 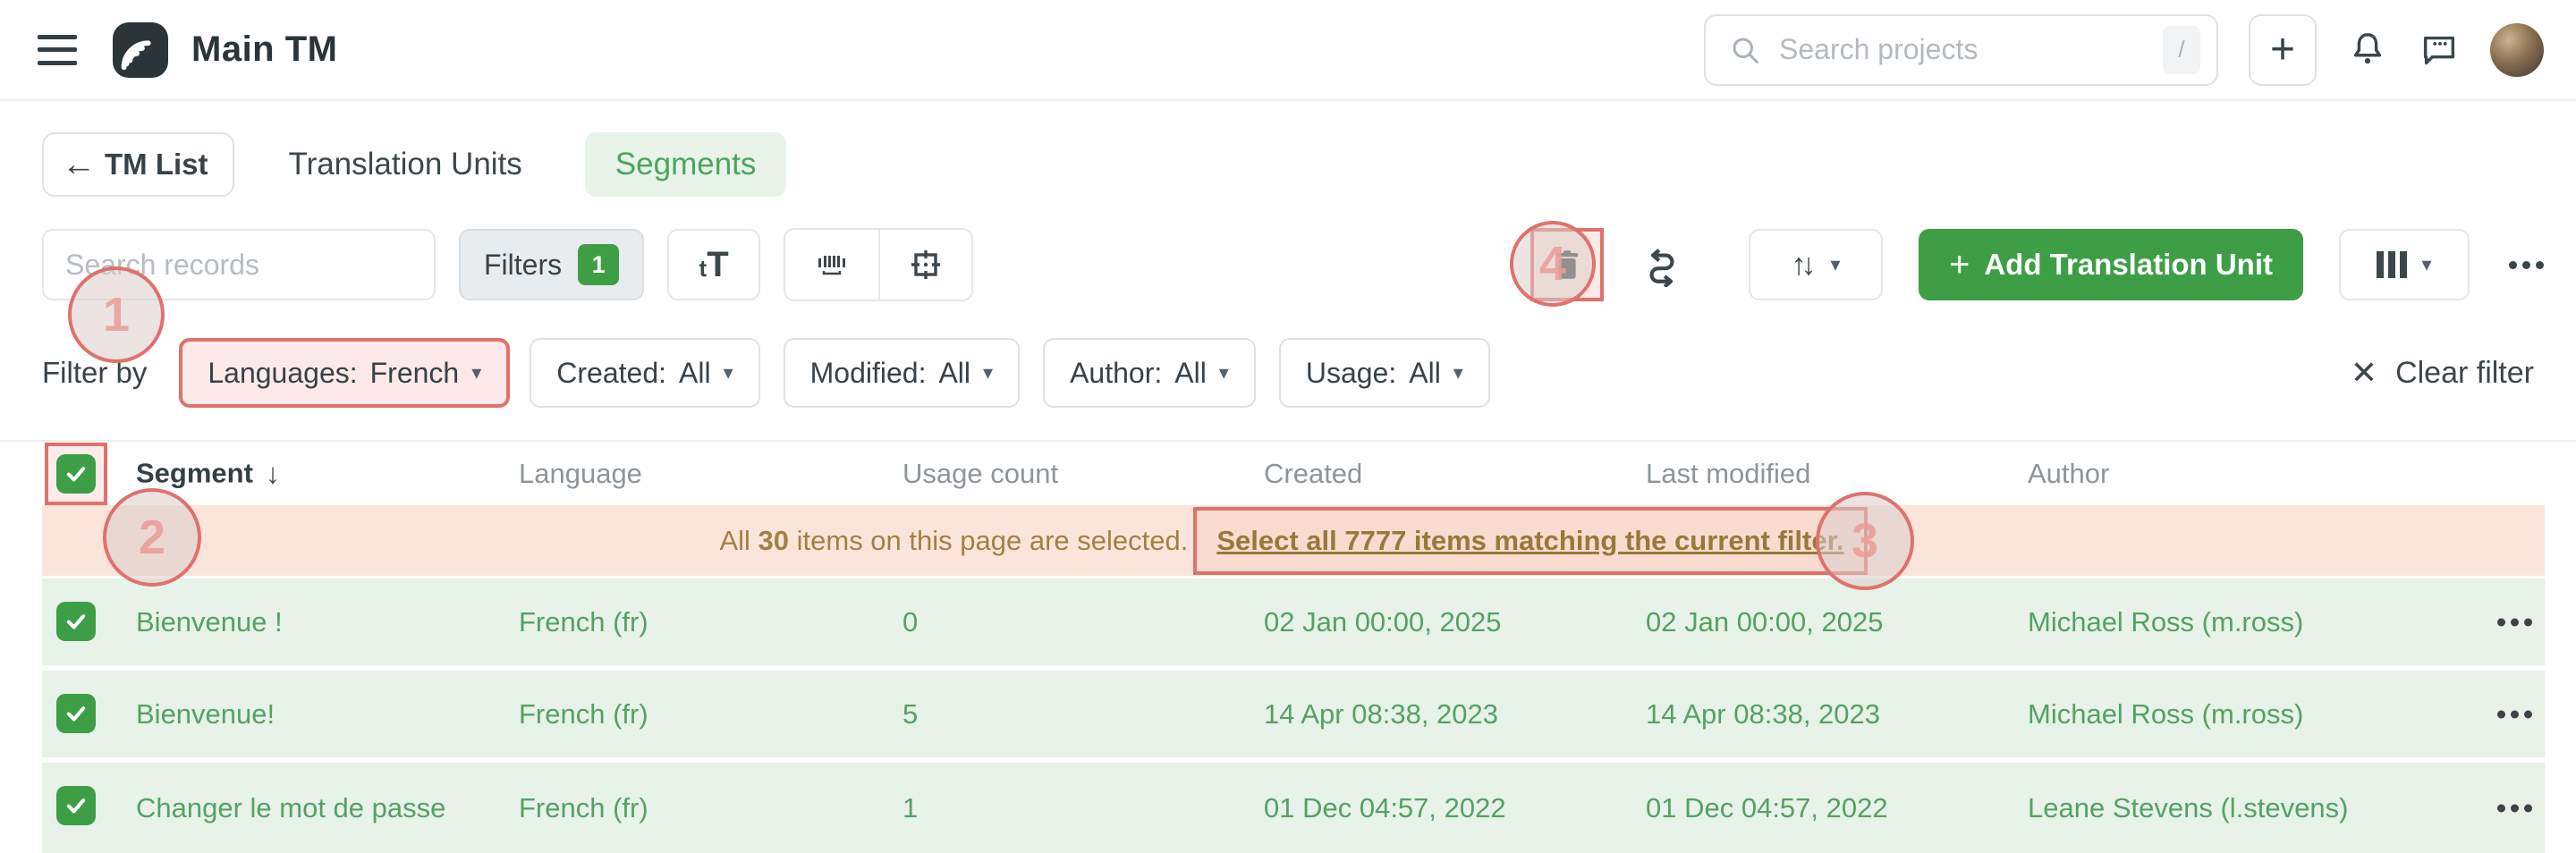 I want to click on filter-created-dropdown: Created: All ▾, so click(x=645, y=373).